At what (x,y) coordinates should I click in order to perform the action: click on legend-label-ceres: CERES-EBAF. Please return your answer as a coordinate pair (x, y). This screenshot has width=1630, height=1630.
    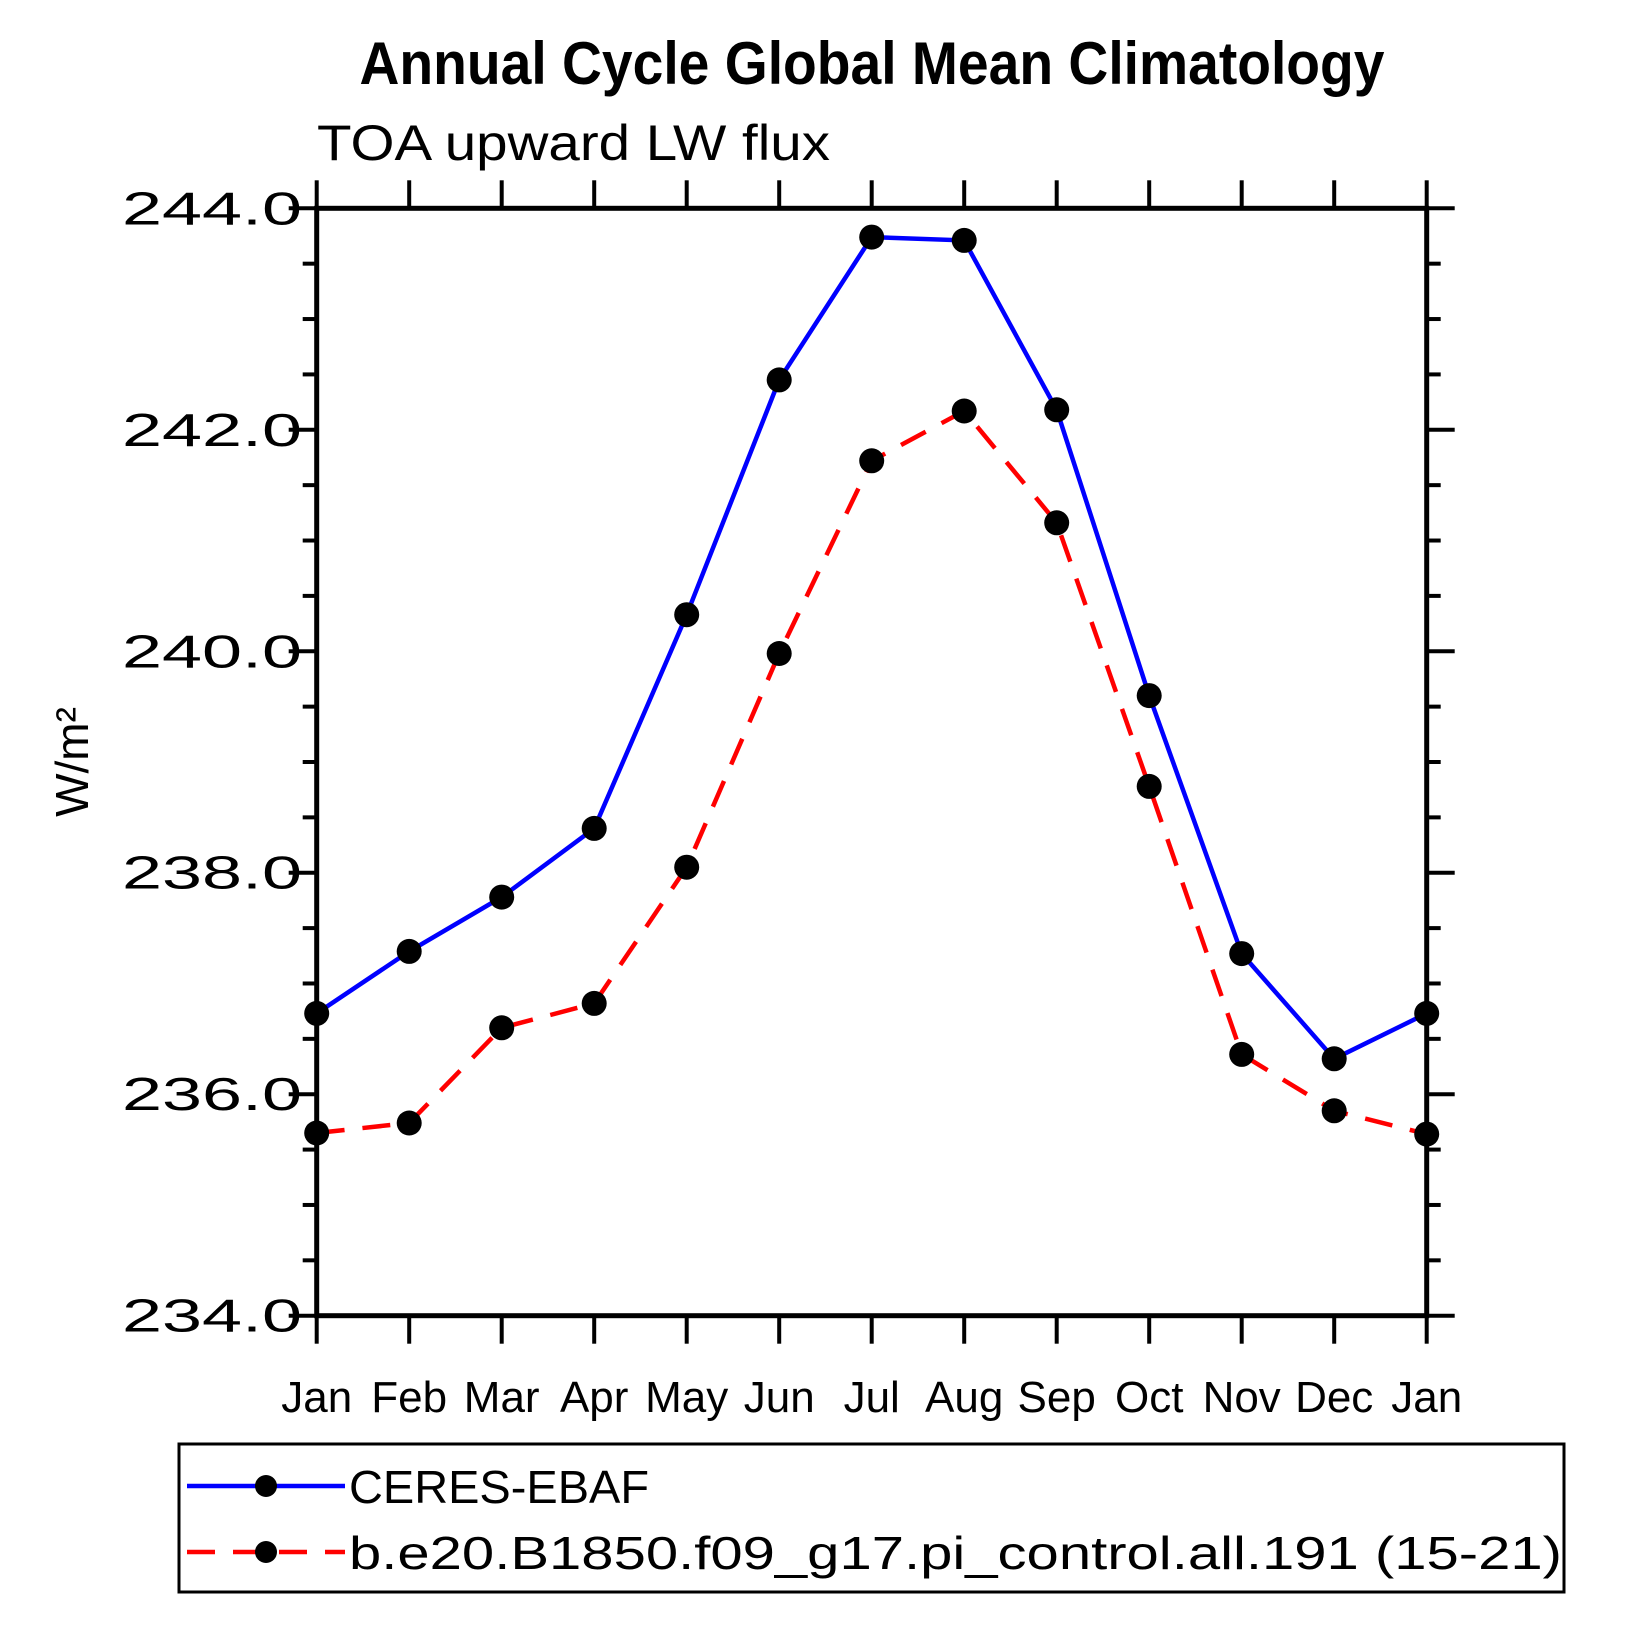
    Looking at the image, I should click on (499, 1487).